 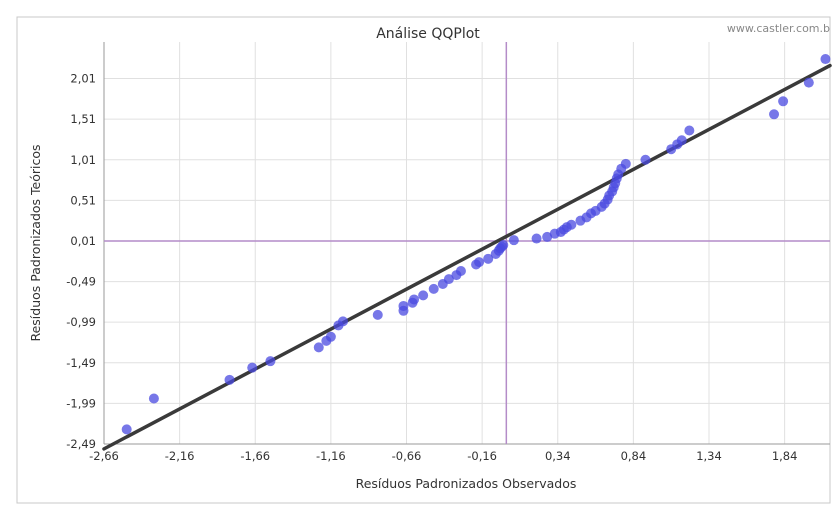 I want to click on watermark-text: www.castler.com.b, so click(x=778, y=28).